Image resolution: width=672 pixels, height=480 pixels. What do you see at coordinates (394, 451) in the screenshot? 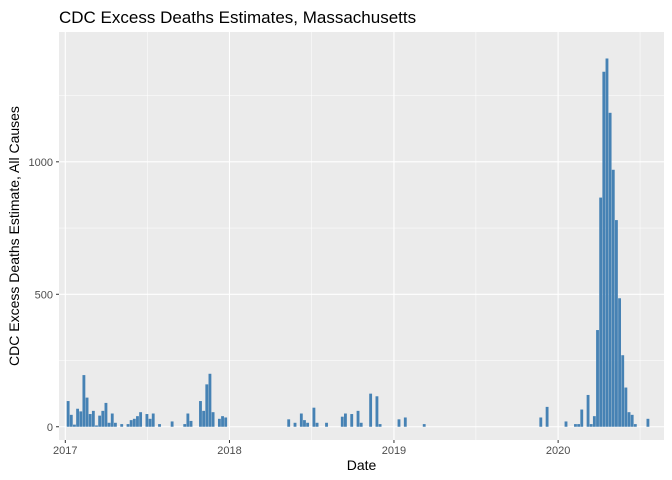
I see `x-tick-label: 2019` at bounding box center [394, 451].